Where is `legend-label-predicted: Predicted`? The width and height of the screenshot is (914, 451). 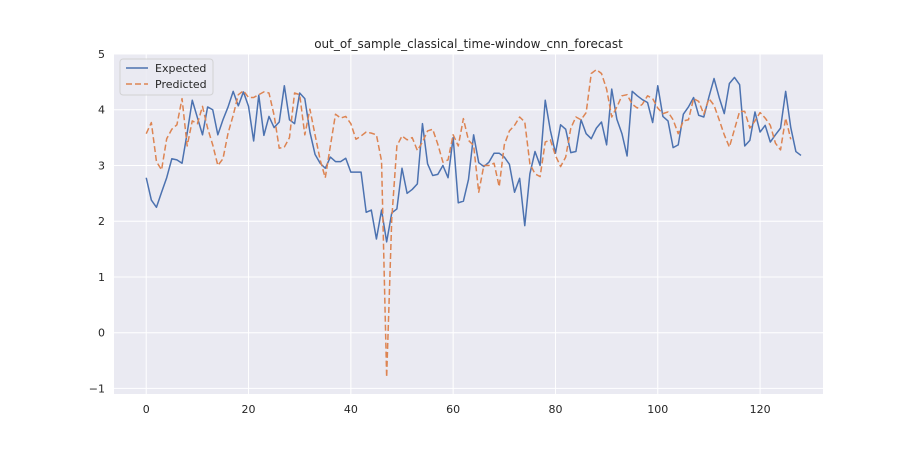 legend-label-predicted: Predicted is located at coordinates (181, 84).